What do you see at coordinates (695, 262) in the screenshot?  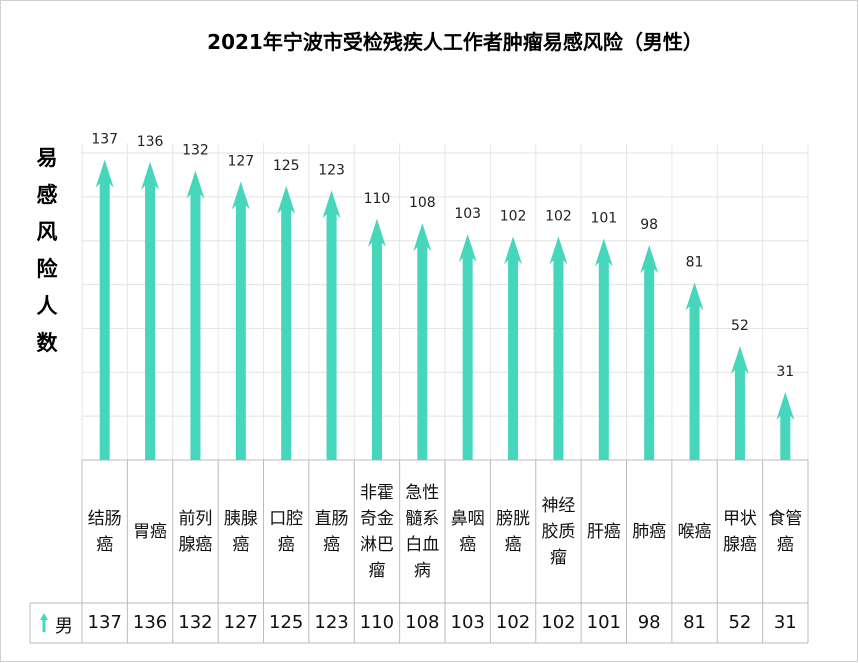 I see `value-label: 81` at bounding box center [695, 262].